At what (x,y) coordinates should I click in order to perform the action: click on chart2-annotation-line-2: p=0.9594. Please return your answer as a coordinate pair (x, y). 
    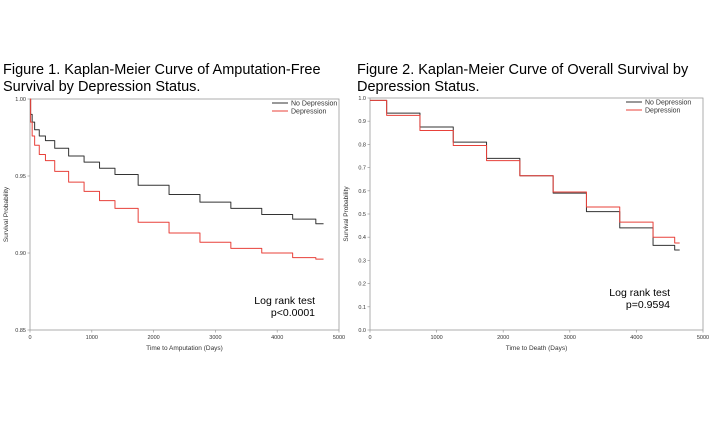
    Looking at the image, I should click on (648, 305).